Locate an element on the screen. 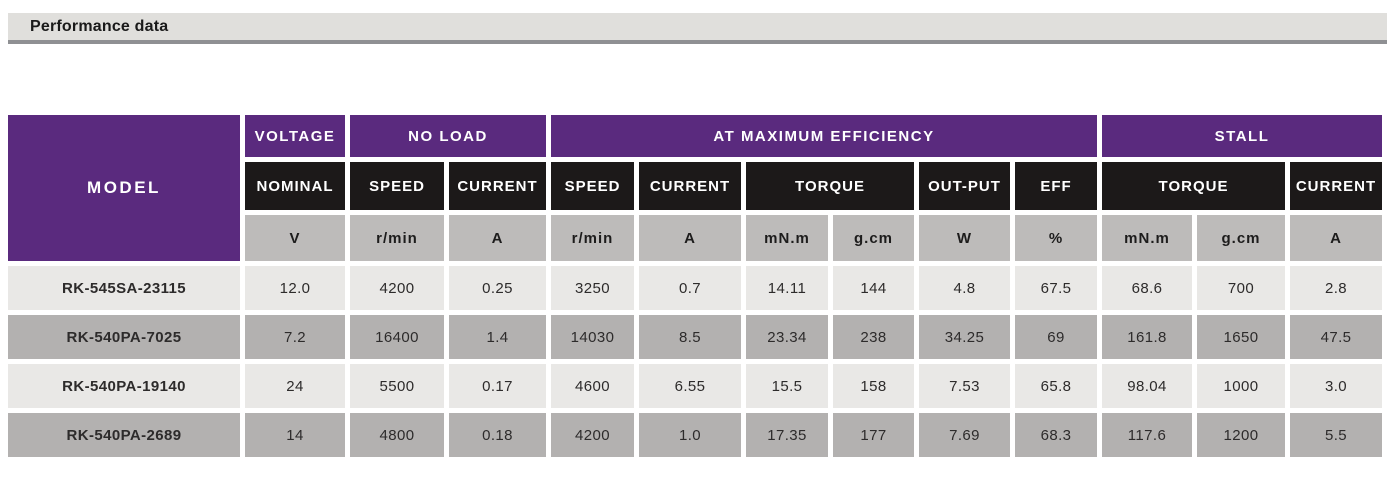 The width and height of the screenshot is (1387, 482). table-cell: 8.5 is located at coordinates (690, 337).